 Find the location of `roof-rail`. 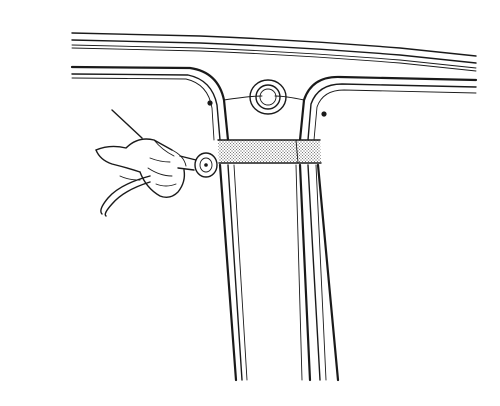

roof-rail is located at coordinates (274, 52).